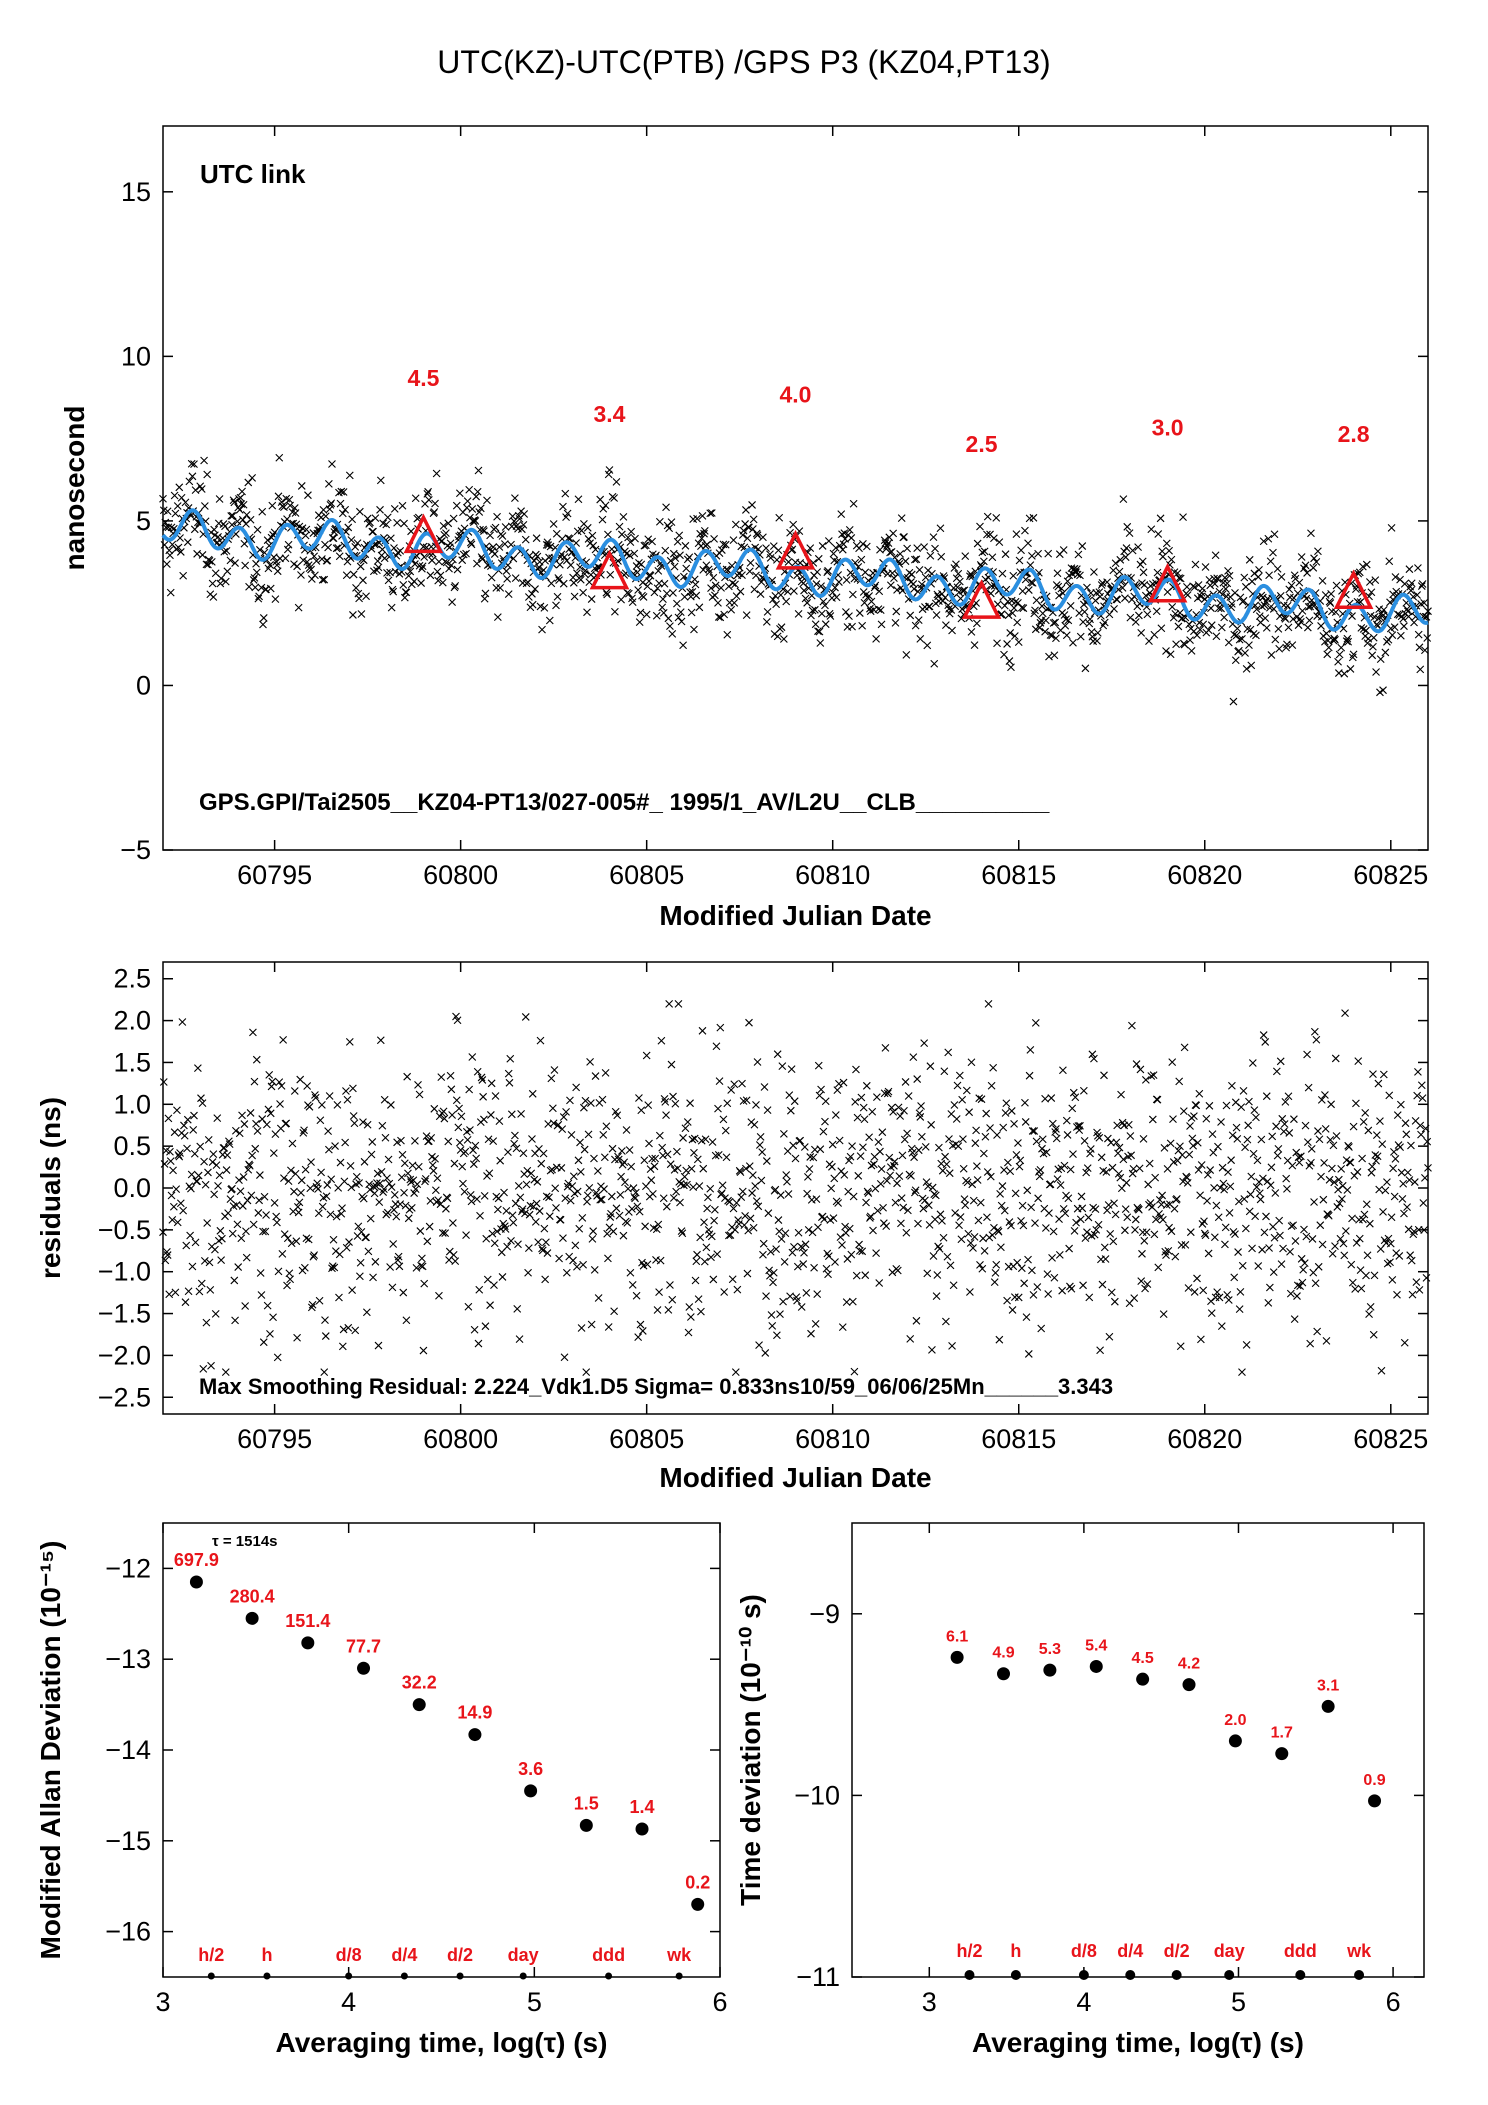  What do you see at coordinates (679, 1976) in the screenshot?
I see `mdev-marker-dot` at bounding box center [679, 1976].